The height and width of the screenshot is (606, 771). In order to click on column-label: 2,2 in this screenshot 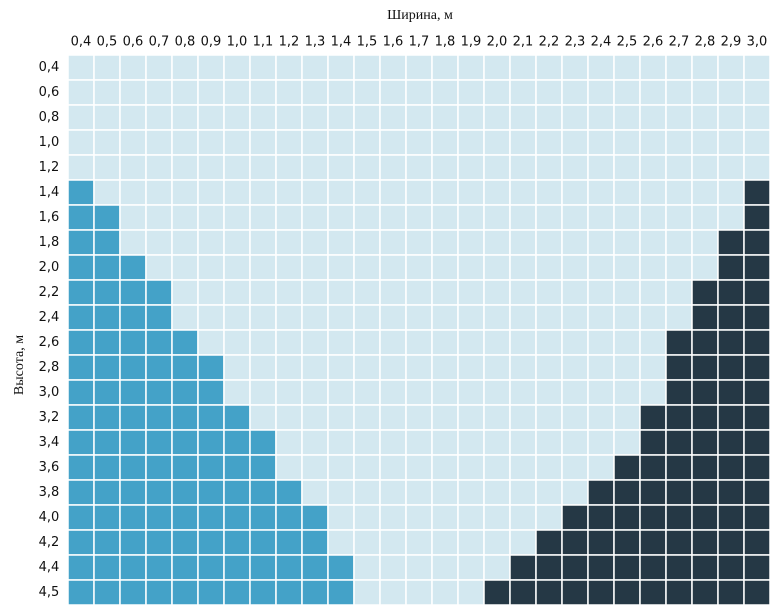, I will do `click(549, 42)`.